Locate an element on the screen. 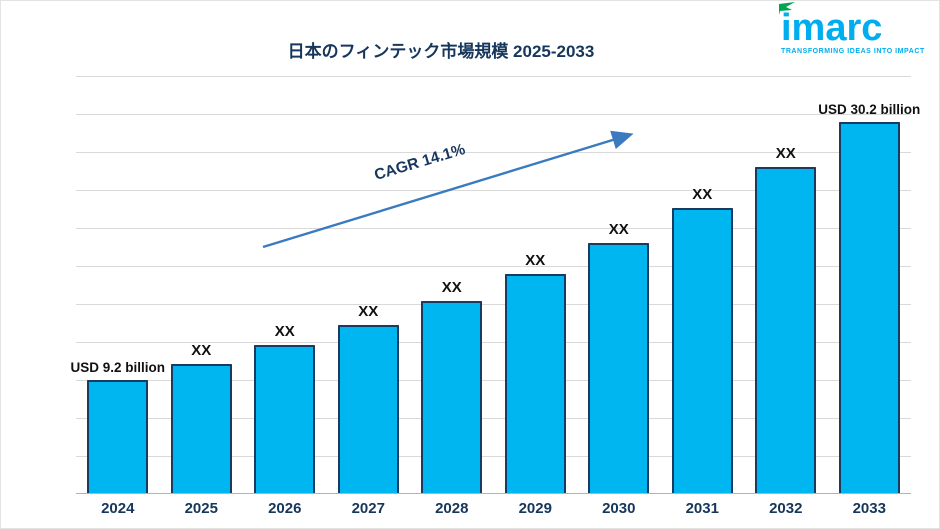 This screenshot has height=529, width=940. x-tick-2030: 2030 is located at coordinates (619, 508).